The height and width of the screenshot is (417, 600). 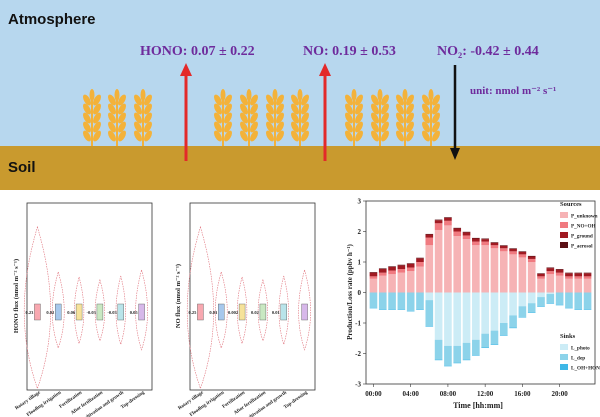 I want to click on mean-label: 0.01, so click(x=276, y=312).